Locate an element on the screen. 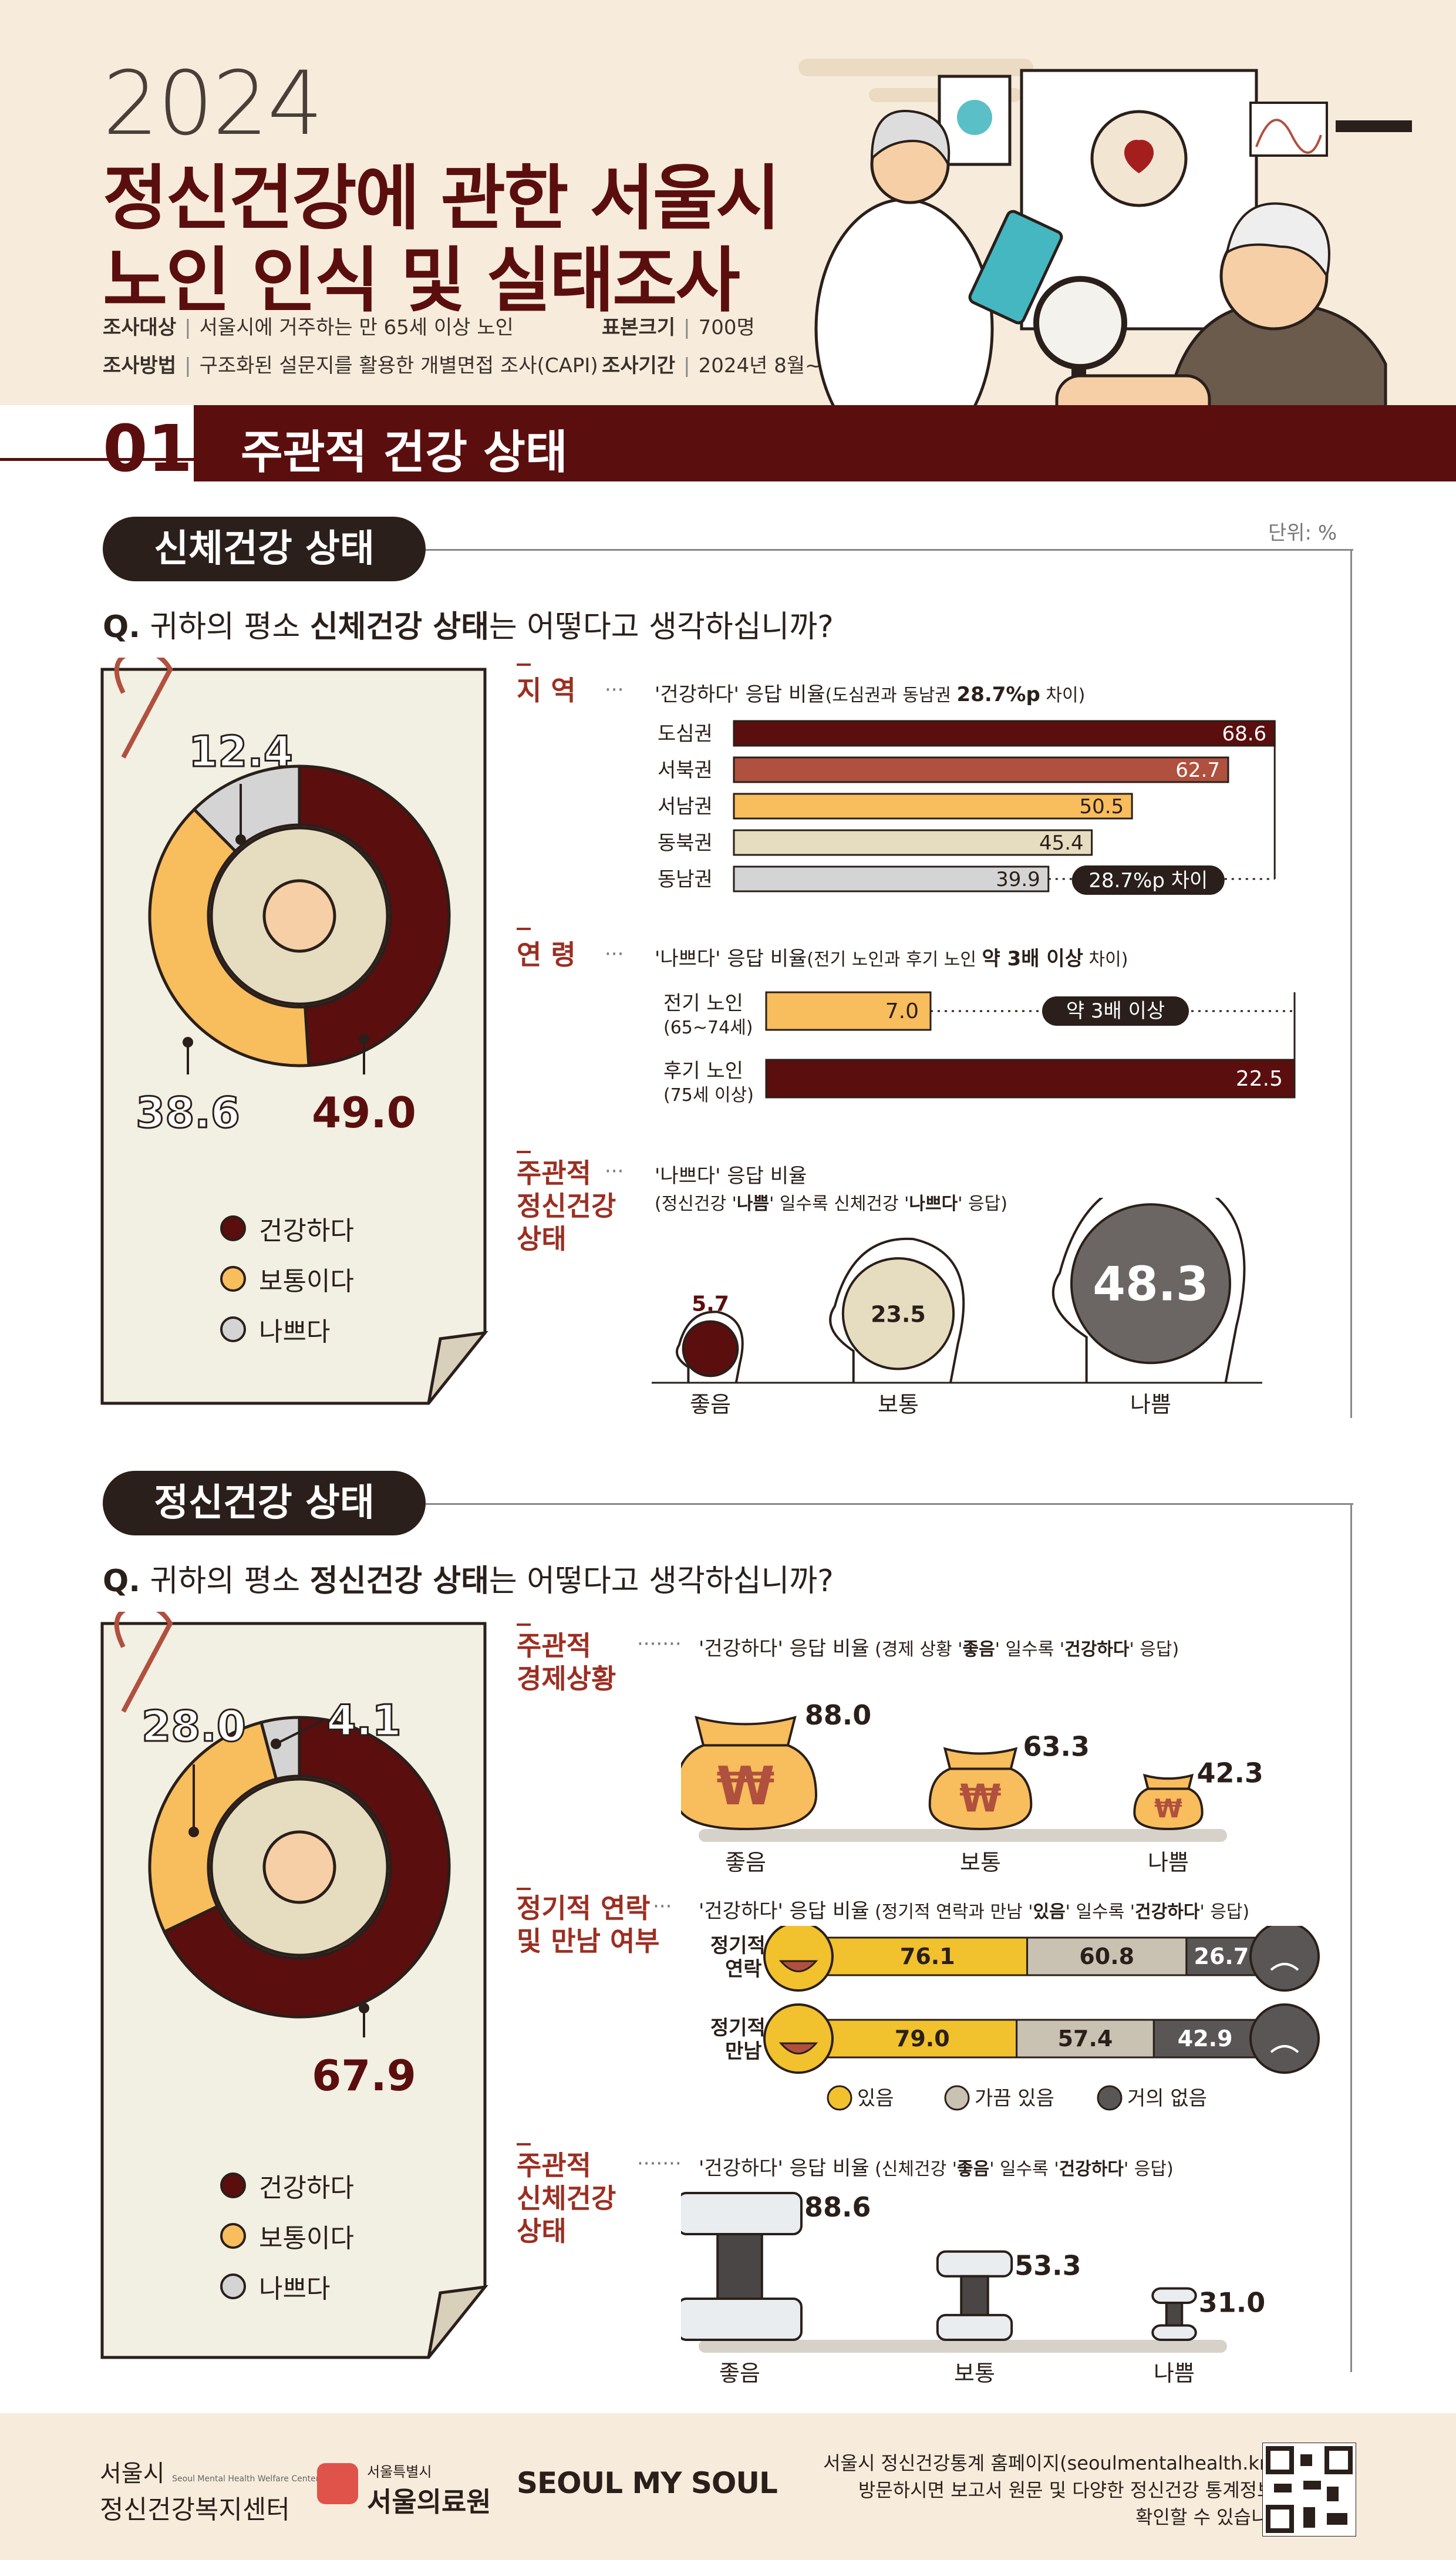 This screenshot has width=1456, height=2560. donut-value-label: 4.1 is located at coordinates (364, 1720).